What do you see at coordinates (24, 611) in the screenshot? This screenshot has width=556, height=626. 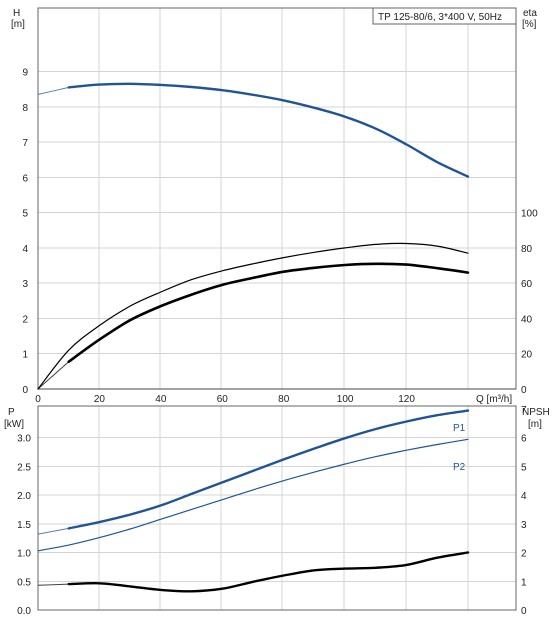 I see `p-tick-label: 0.0` at bounding box center [24, 611].